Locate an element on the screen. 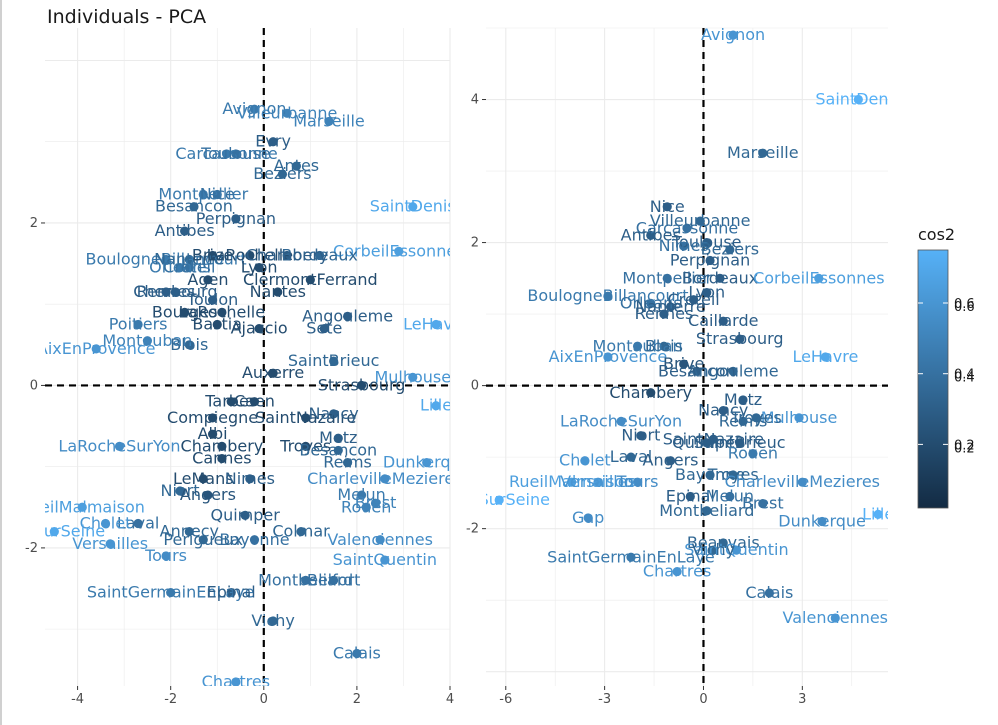 The height and width of the screenshot is (725, 998). point-Angouleme is located at coordinates (347, 316).